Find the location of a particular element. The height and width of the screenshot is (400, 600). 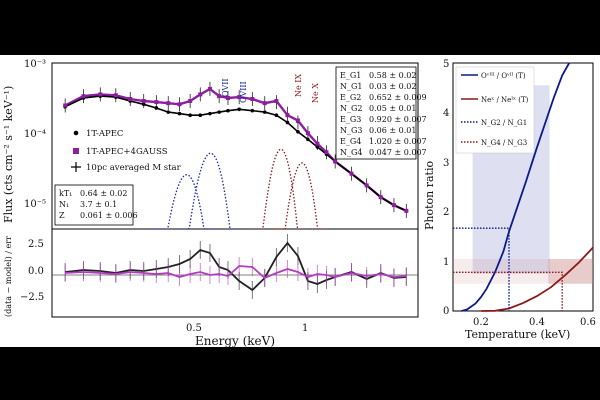

oxygen-obs-line is located at coordinates (481, 269).